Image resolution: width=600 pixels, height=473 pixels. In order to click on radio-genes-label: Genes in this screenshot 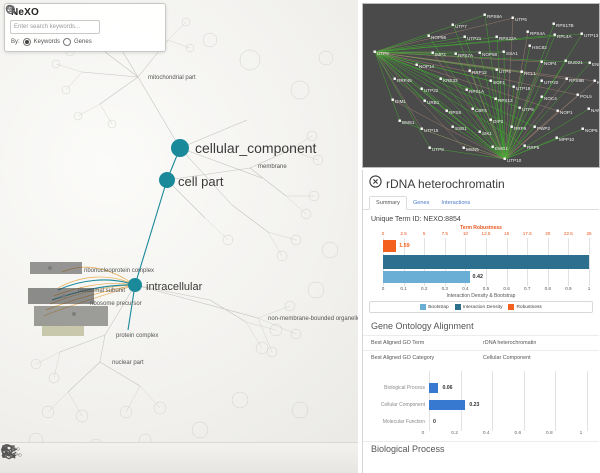, I will do `click(83, 42)`.